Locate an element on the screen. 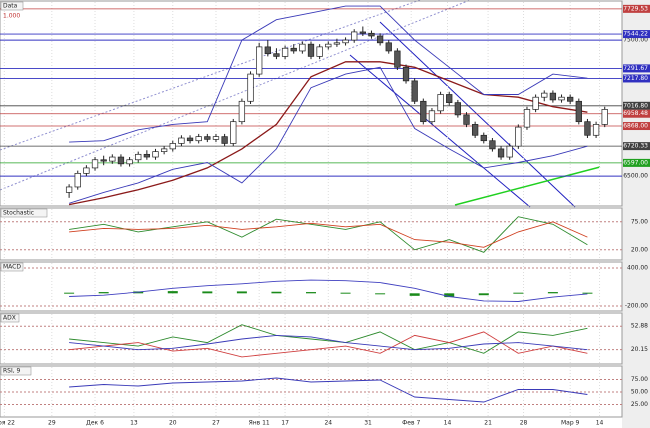  panel-title: Data is located at coordinates (10, 6).